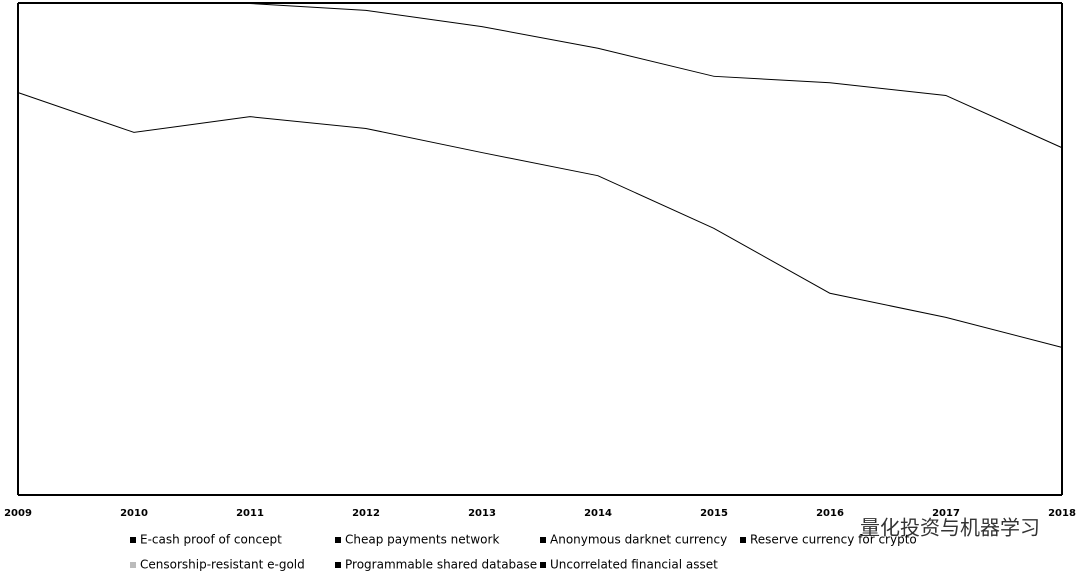 The height and width of the screenshot is (576, 1080). What do you see at coordinates (482, 513) in the screenshot?
I see `x-tick-label: 2013` at bounding box center [482, 513].